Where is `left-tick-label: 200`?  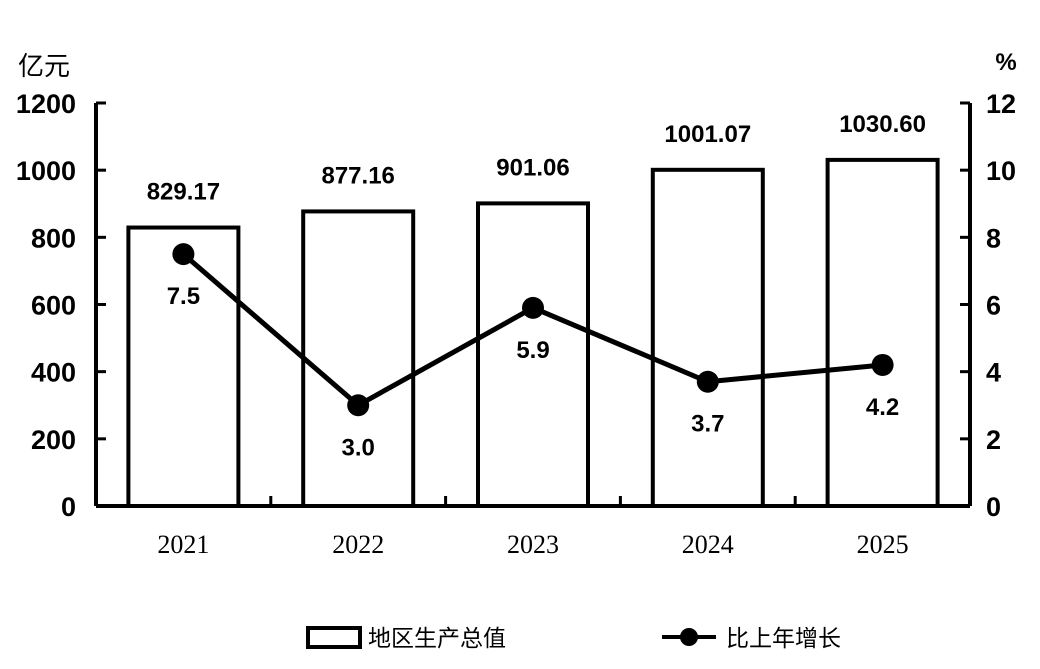 left-tick-label: 200 is located at coordinates (53, 440).